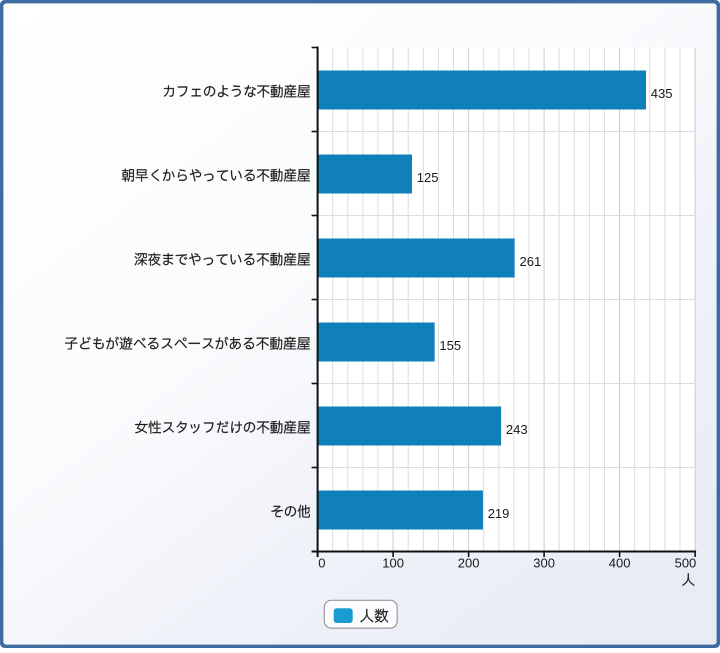  Describe the element at coordinates (321, 563) in the screenshot. I see `svg-text: 0` at that location.